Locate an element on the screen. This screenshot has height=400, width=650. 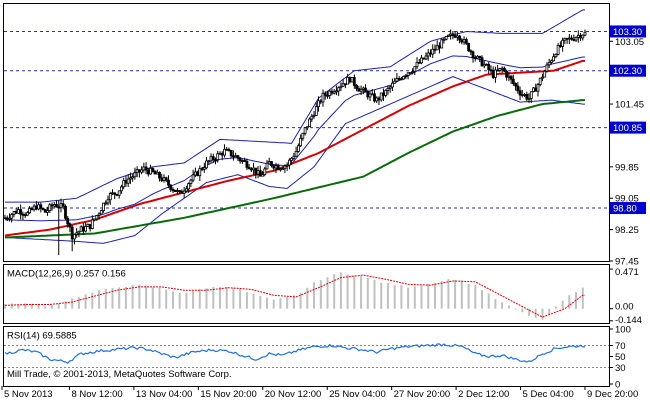
time-tick-label: 15 Nov 20:00 is located at coordinates (228, 394).